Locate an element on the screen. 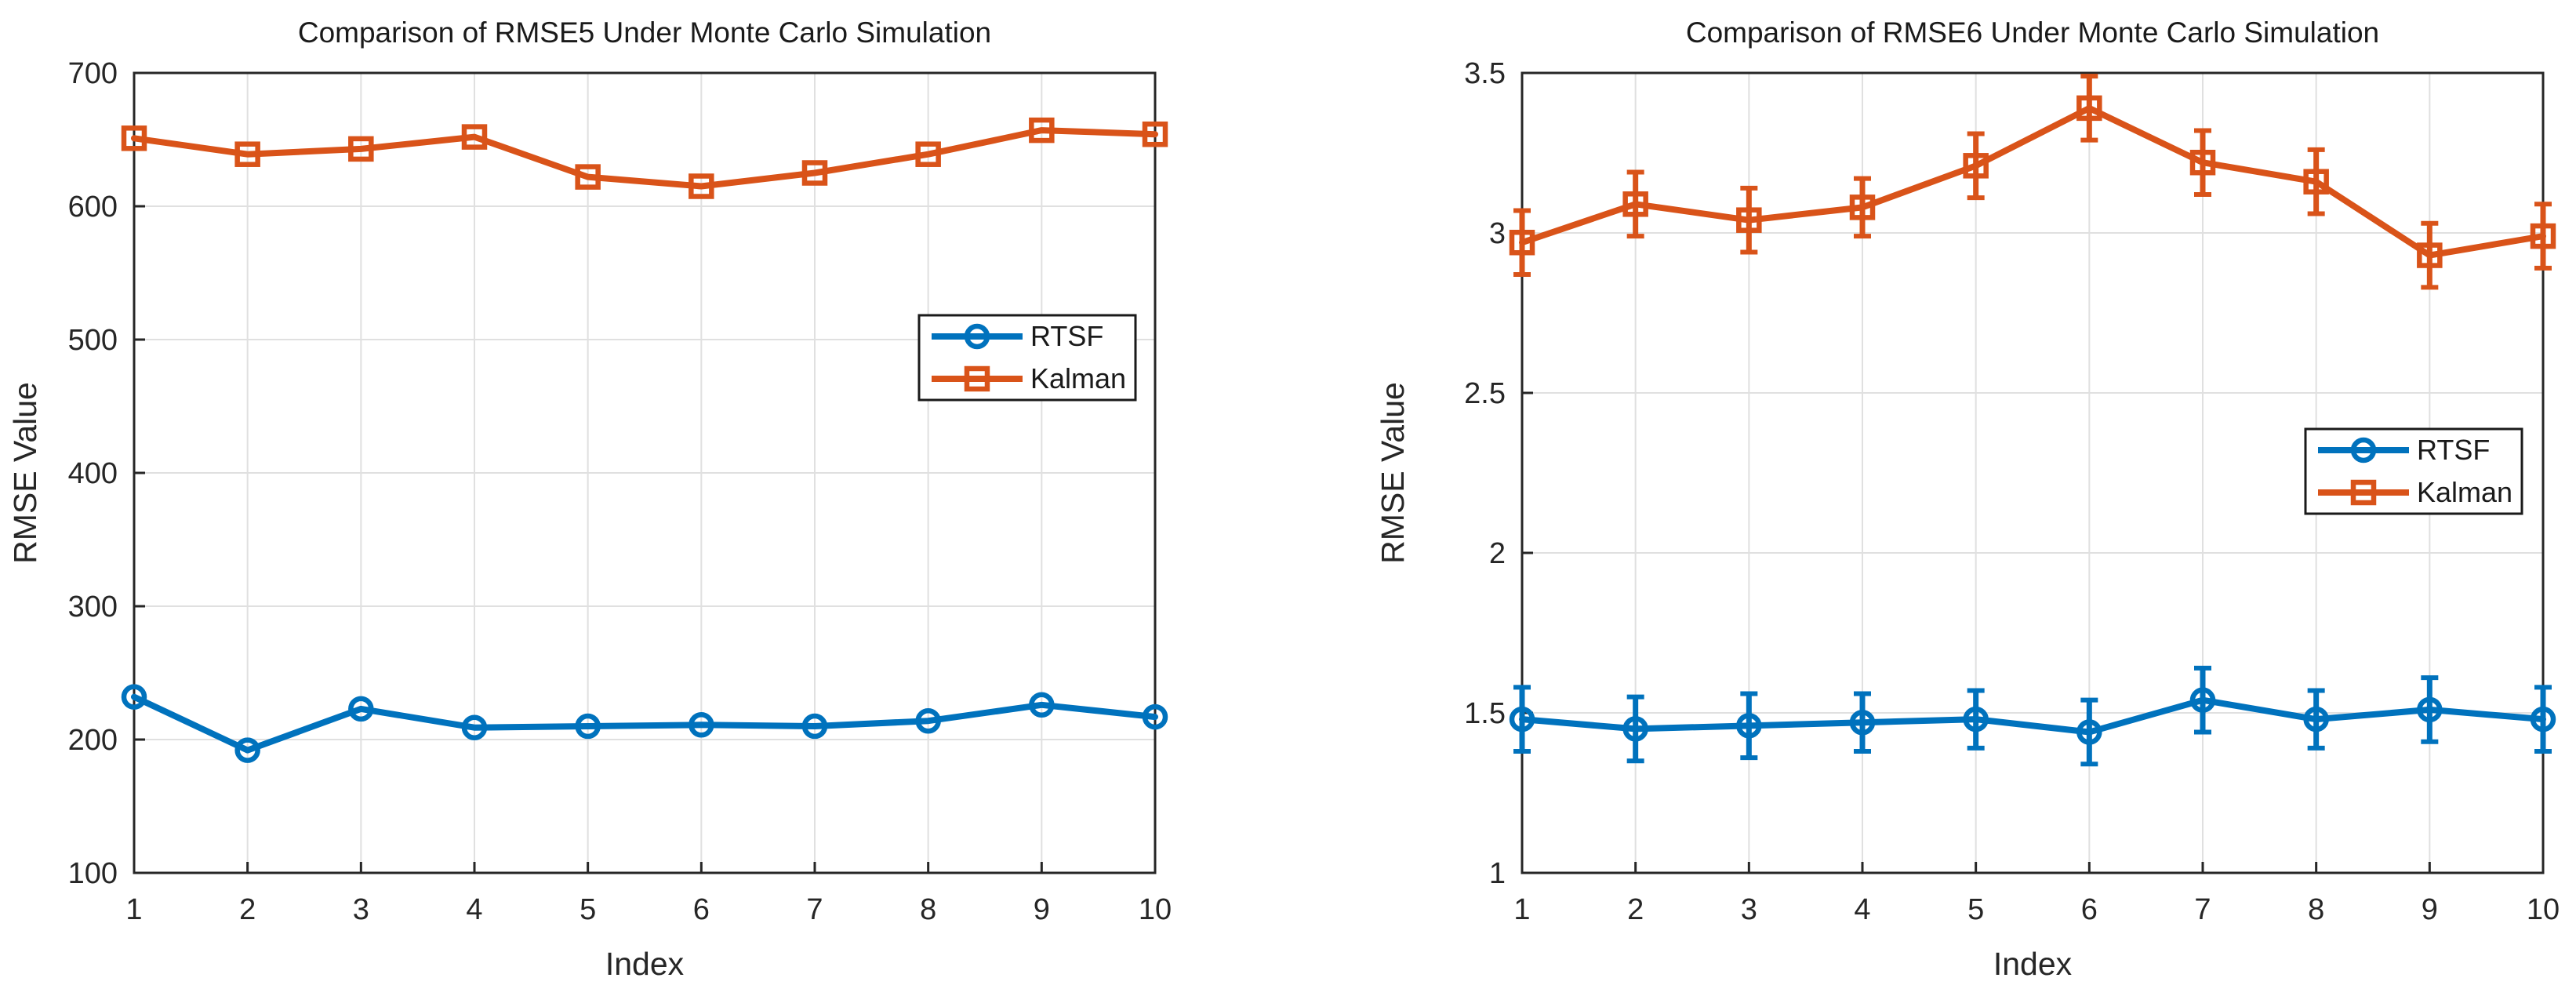 Image resolution: width=2576 pixels, height=996 pixels. series-kalman is located at coordinates (2032, 182).